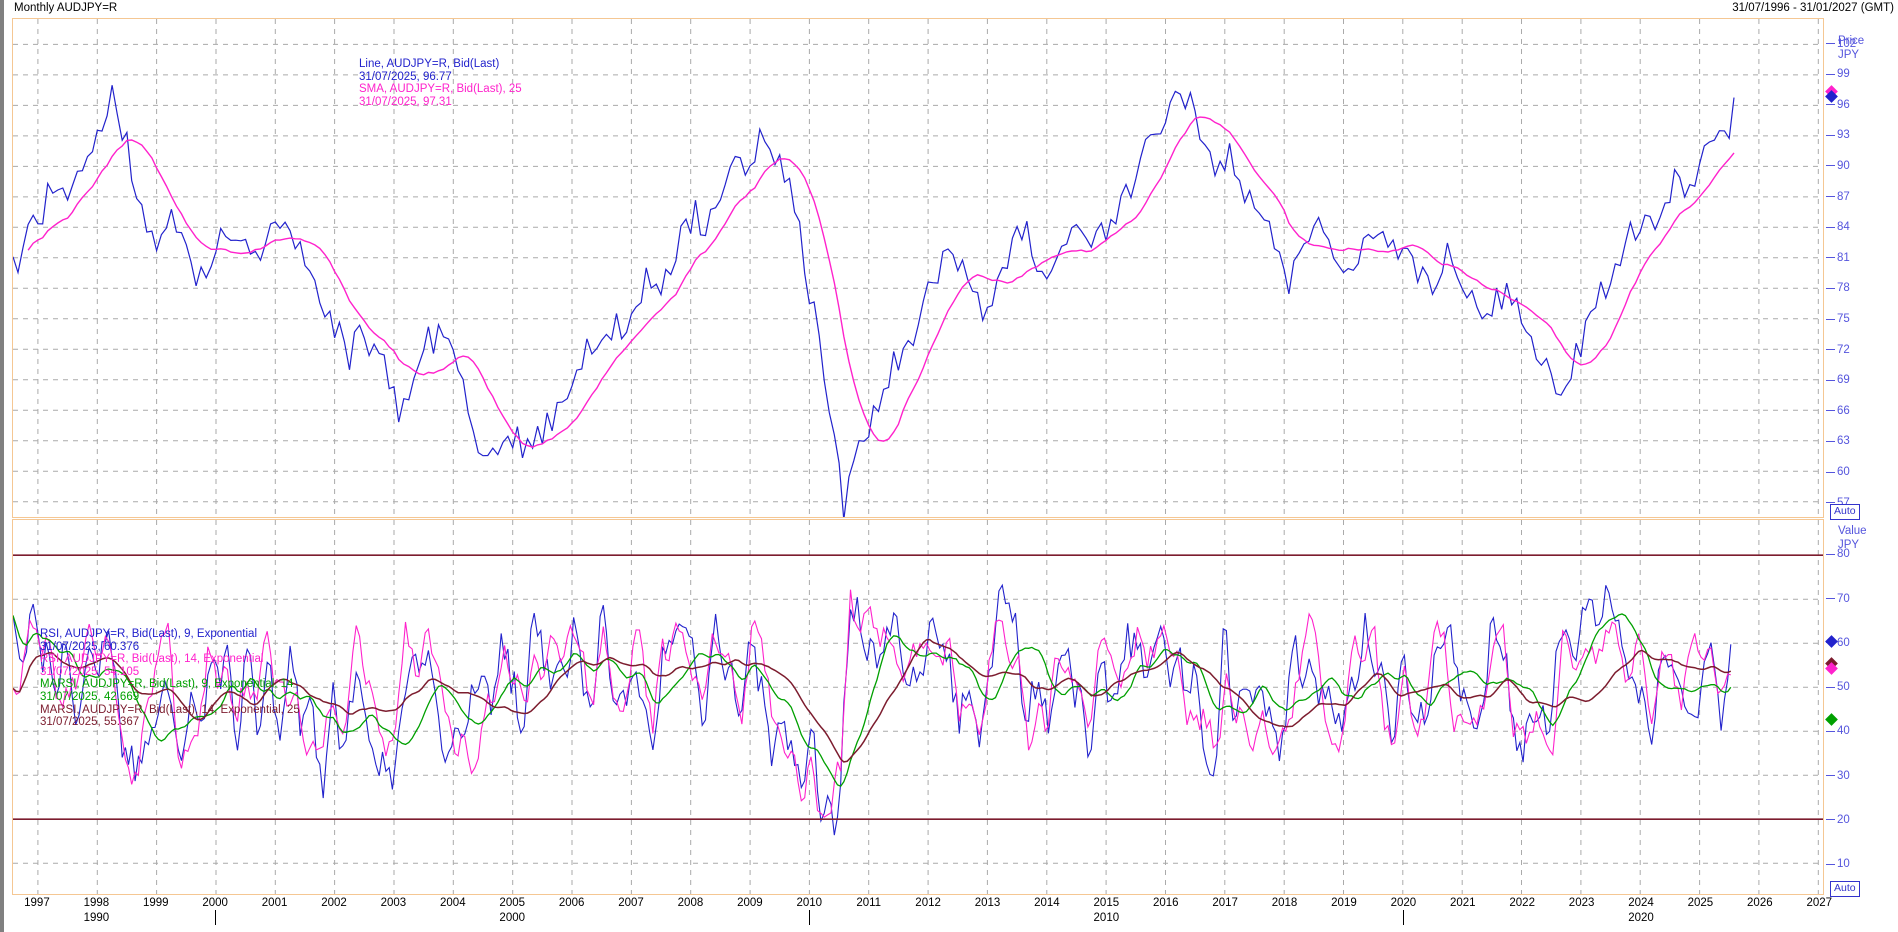  Describe the element at coordinates (1700, 903) in the screenshot. I see `x-axis-year-label: 2025` at that location.